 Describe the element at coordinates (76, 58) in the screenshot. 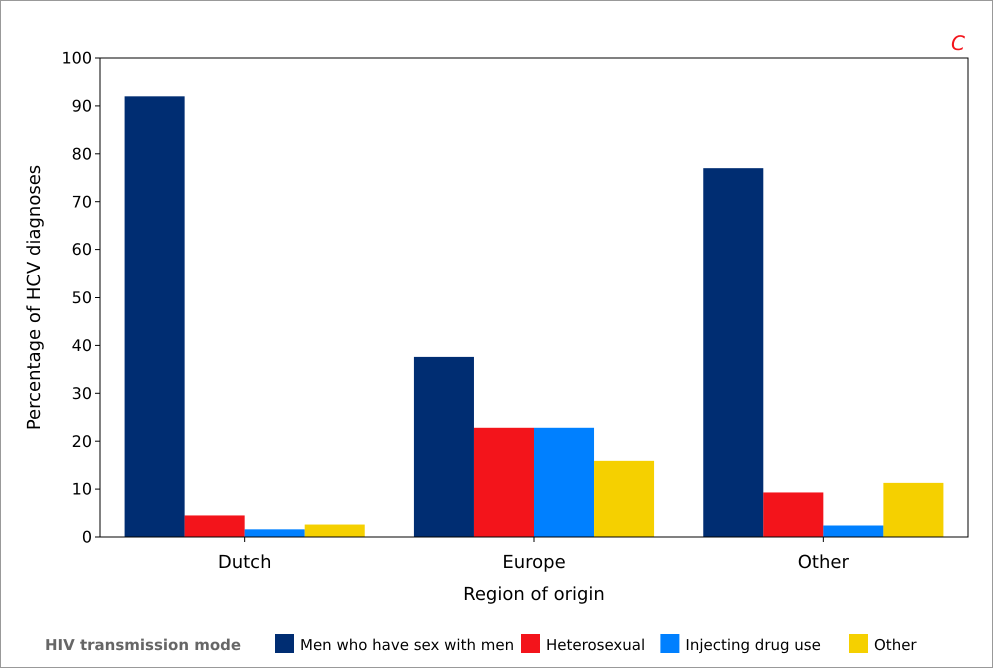

I see `y-tick-label: 100` at that location.